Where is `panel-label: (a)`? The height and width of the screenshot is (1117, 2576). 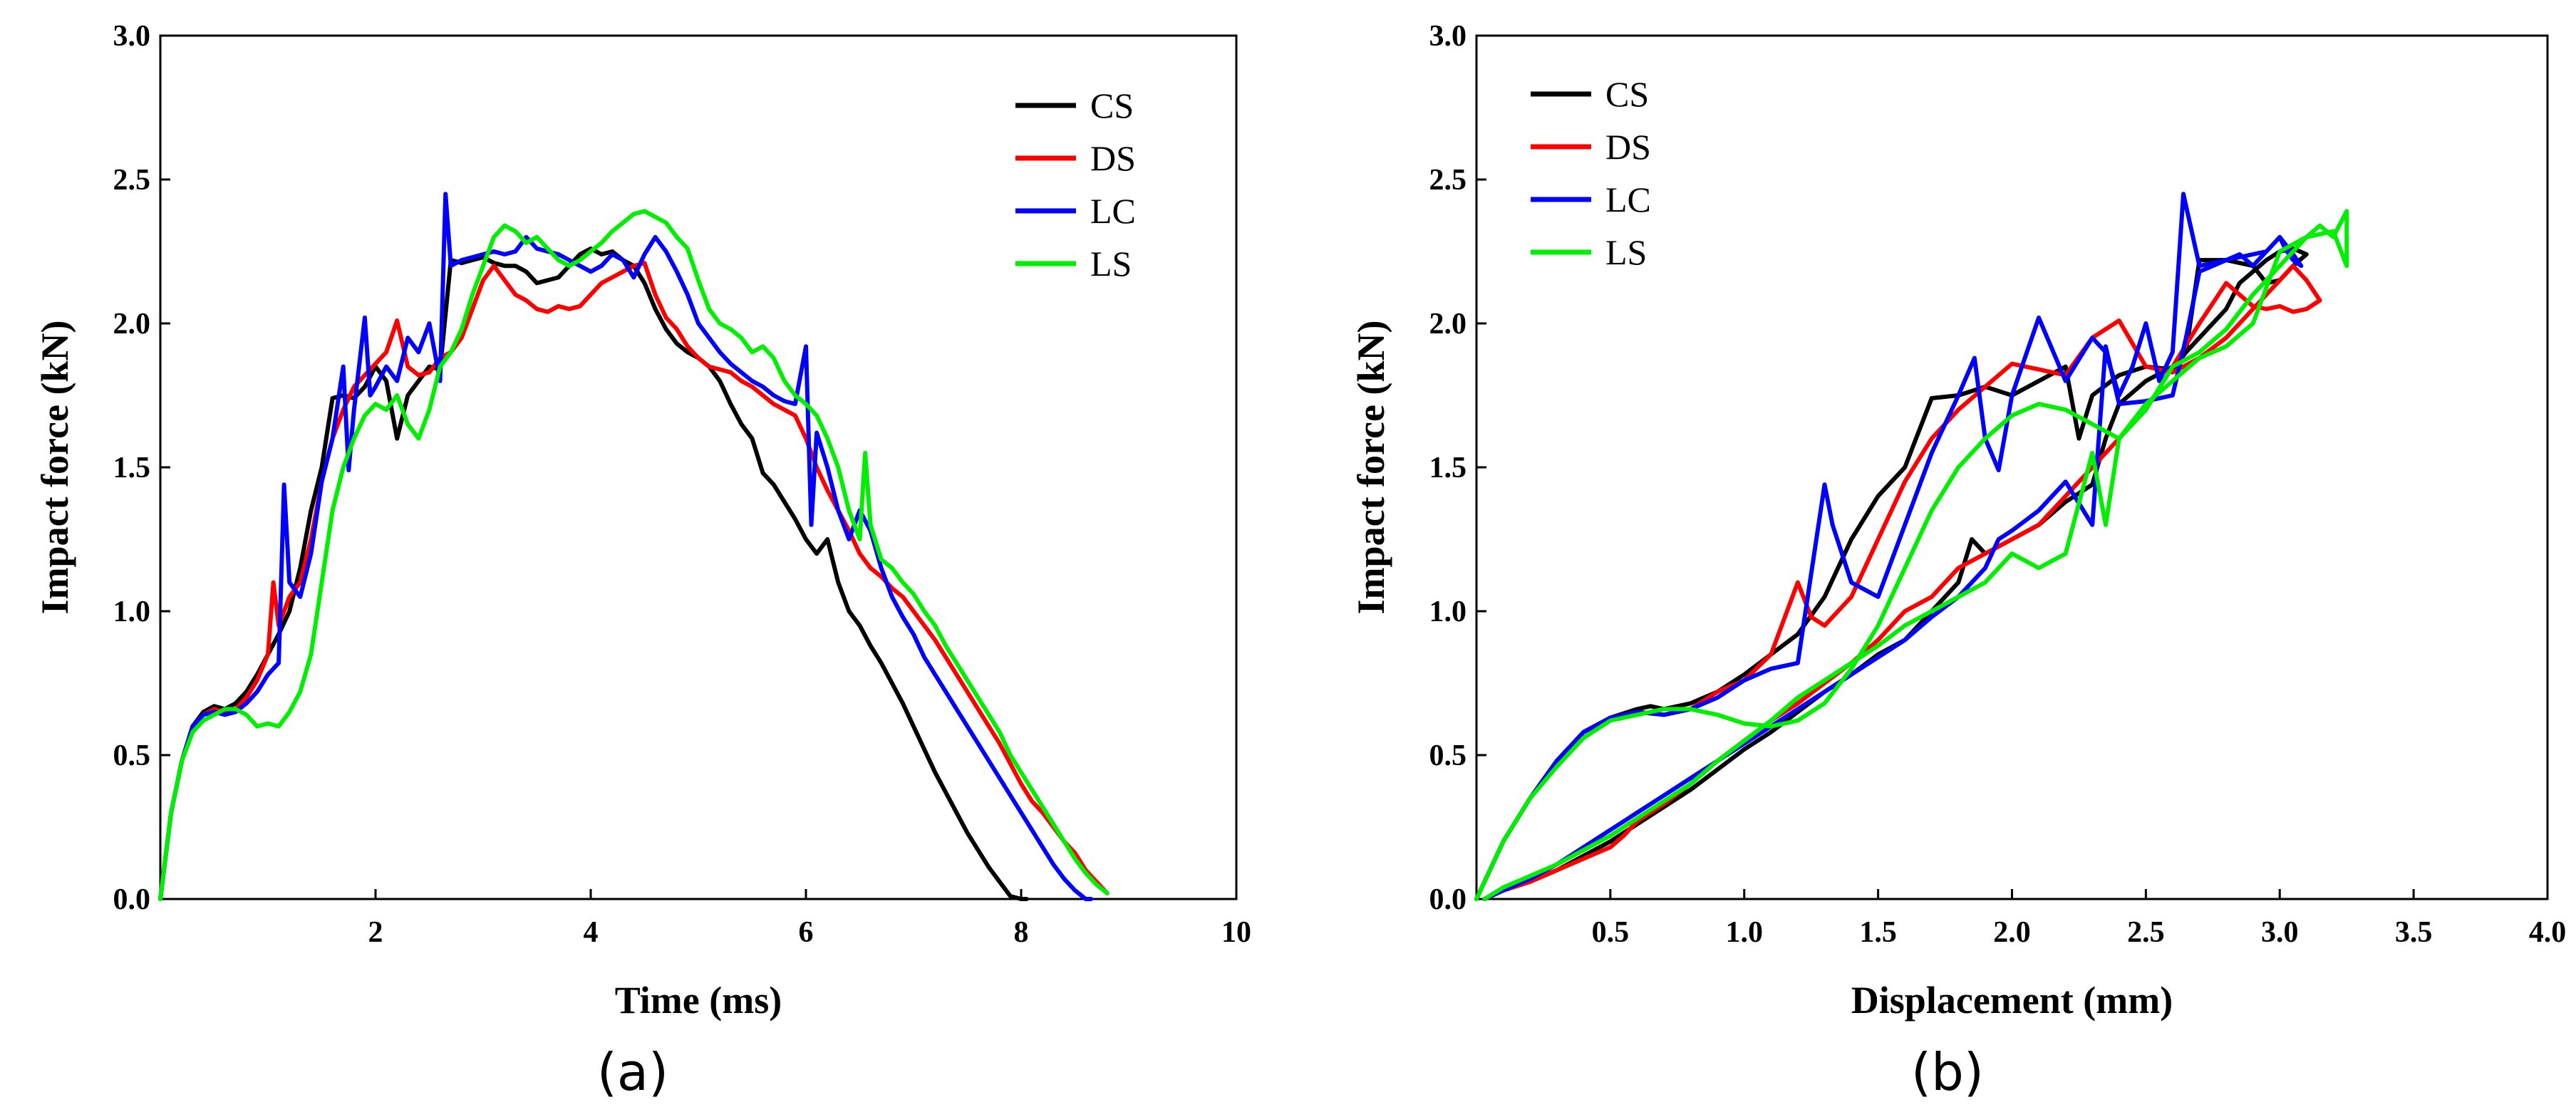 panel-label: (a) is located at coordinates (633, 1072).